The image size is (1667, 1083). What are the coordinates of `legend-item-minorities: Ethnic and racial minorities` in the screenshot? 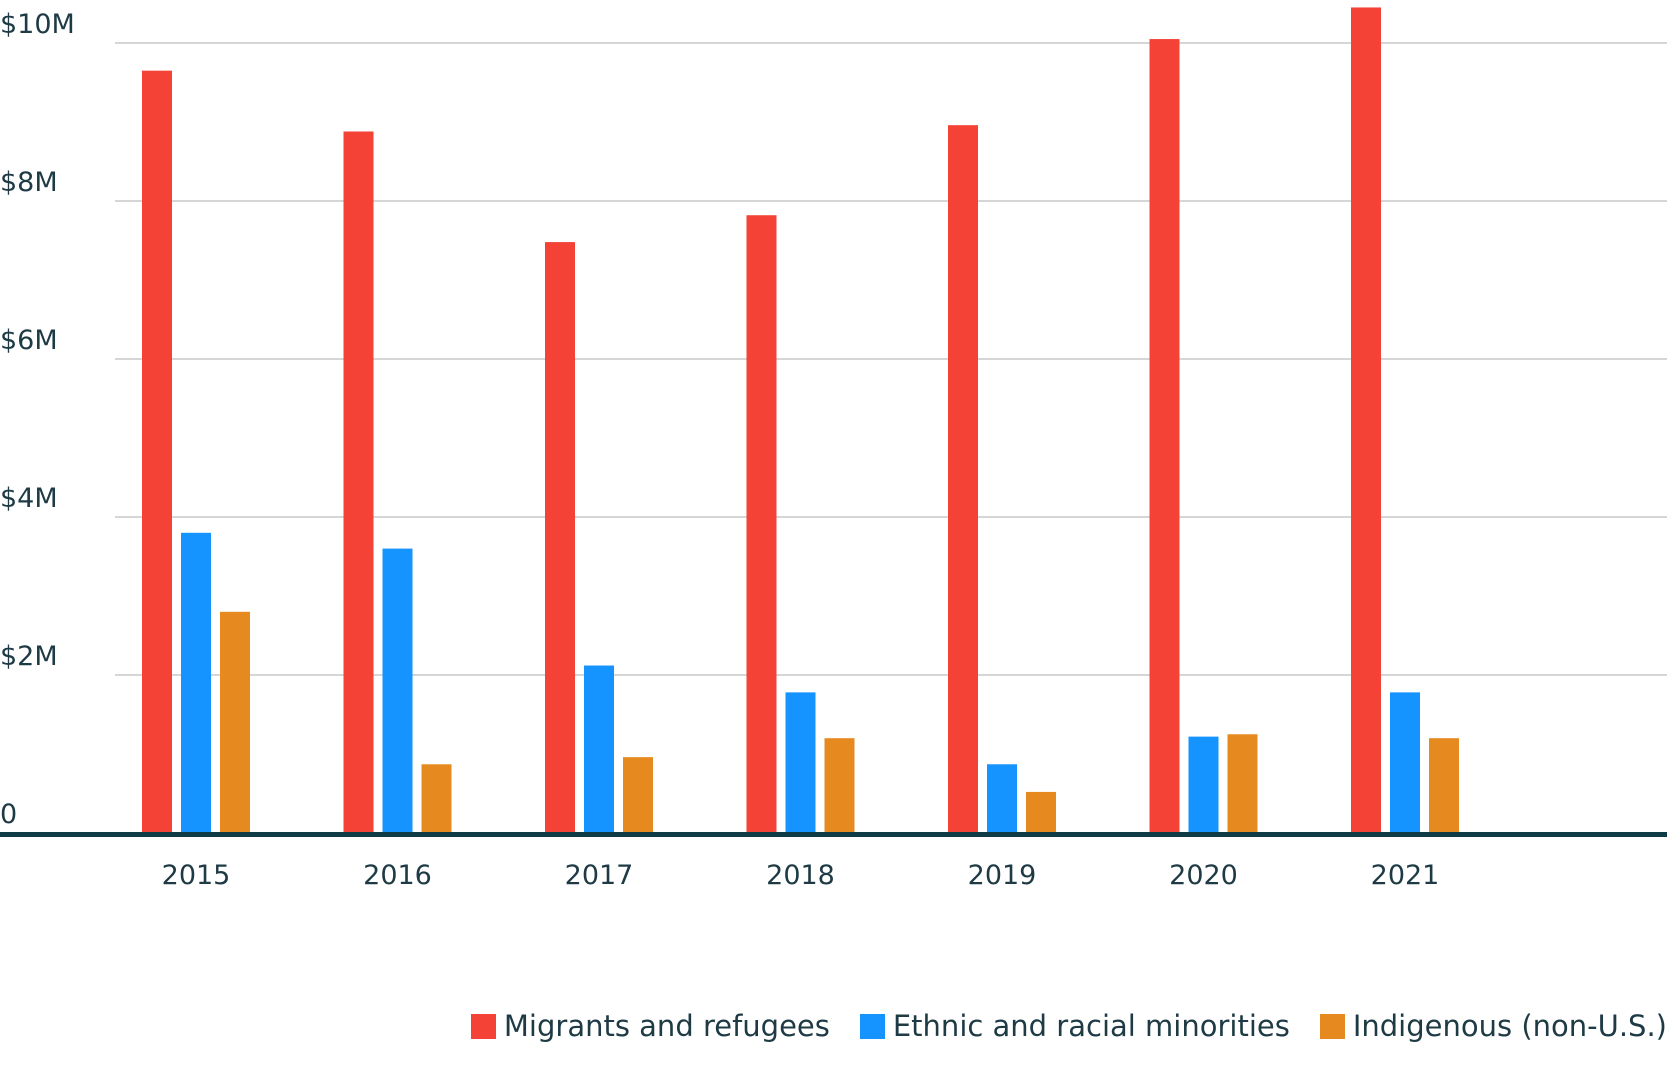 It's located at (1074, 1026).